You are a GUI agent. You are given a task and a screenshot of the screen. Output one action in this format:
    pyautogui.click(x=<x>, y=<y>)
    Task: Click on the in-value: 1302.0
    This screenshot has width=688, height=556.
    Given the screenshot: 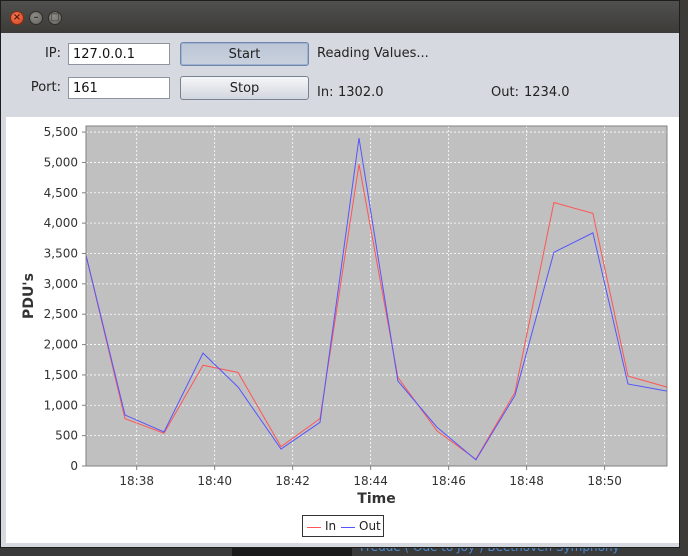 What is the action you would take?
    pyautogui.click(x=361, y=92)
    